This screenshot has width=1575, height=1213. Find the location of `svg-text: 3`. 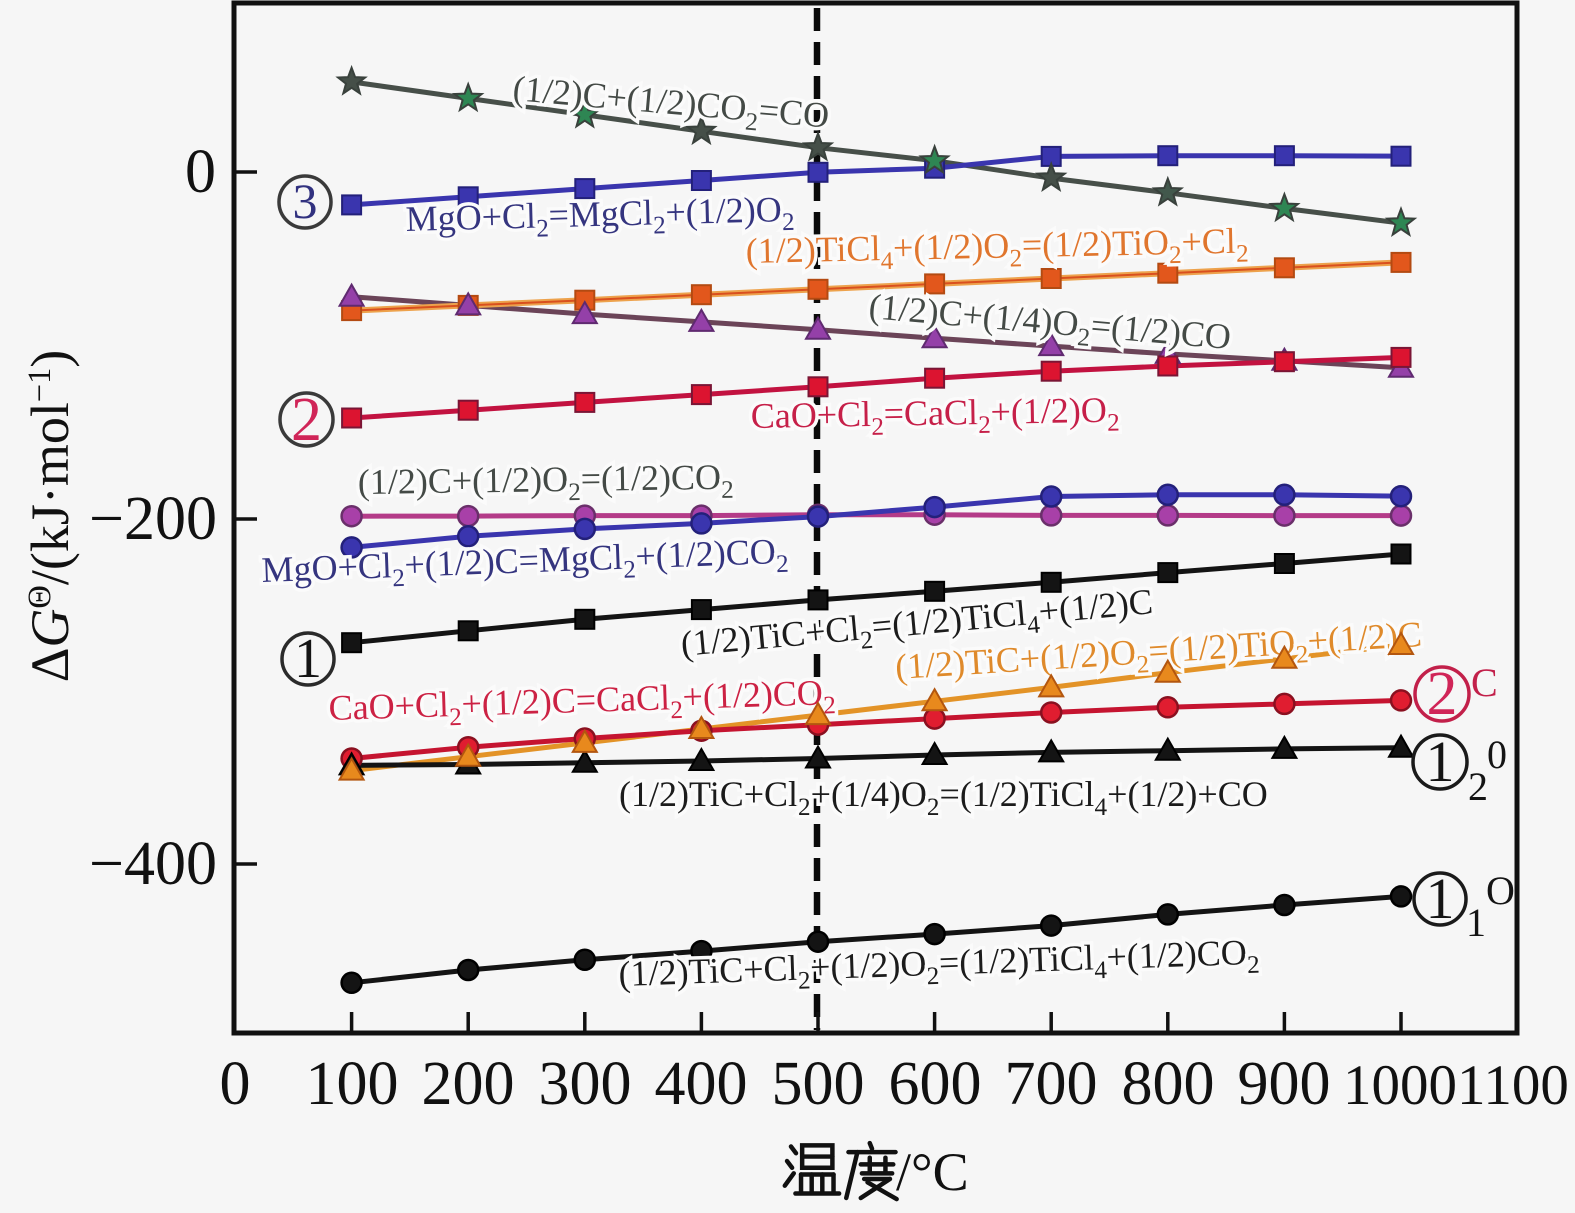

svg-text: 3 is located at coordinates (305, 201).